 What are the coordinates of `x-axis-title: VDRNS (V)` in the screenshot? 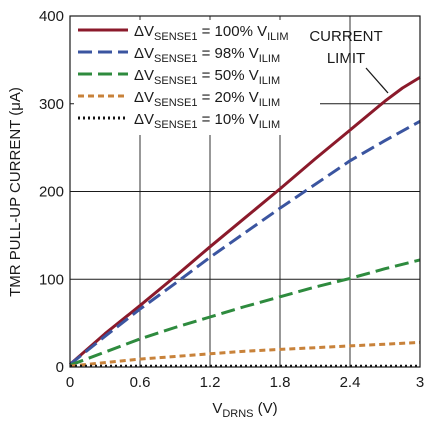 It's located at (244, 410).